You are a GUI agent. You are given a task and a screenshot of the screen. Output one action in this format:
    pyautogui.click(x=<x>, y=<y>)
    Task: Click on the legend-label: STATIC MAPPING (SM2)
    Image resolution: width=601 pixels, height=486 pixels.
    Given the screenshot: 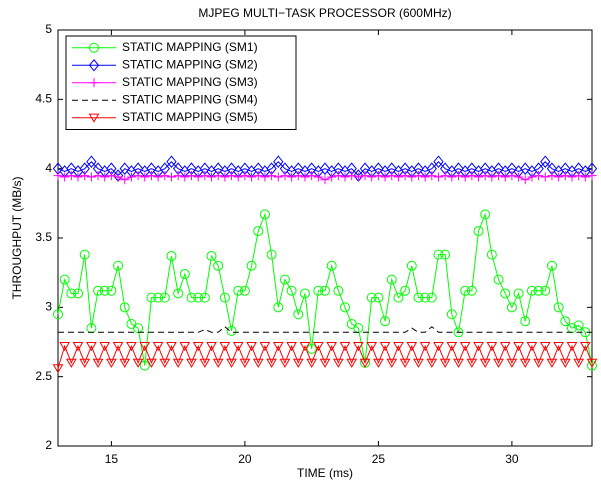 What is the action you would take?
    pyautogui.click(x=190, y=64)
    